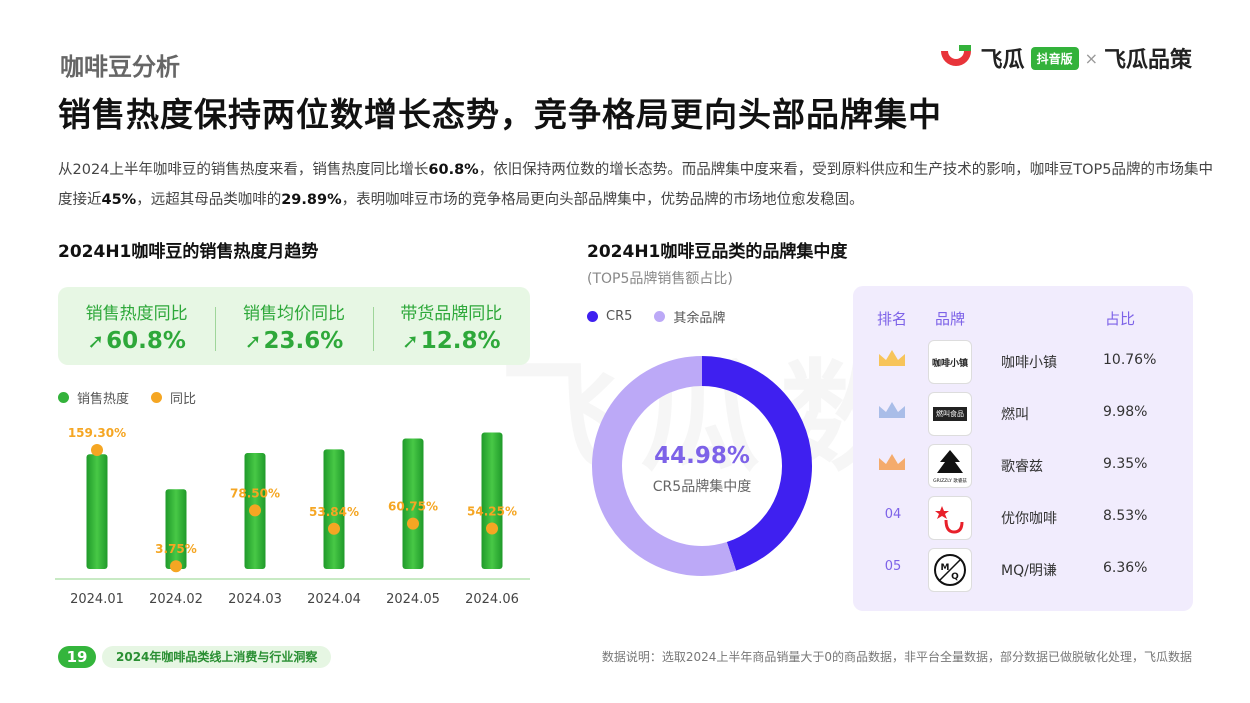  Describe the element at coordinates (500, 114) in the screenshot. I see `page-title: 销售热度保持两位数增长态势，竞争格局更向头部品牌集中` at that location.